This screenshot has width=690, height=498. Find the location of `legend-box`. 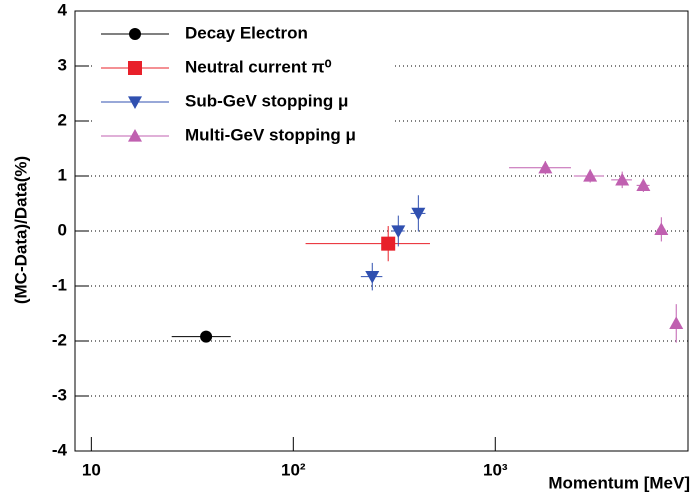

legend-box is located at coordinates (245, 84).